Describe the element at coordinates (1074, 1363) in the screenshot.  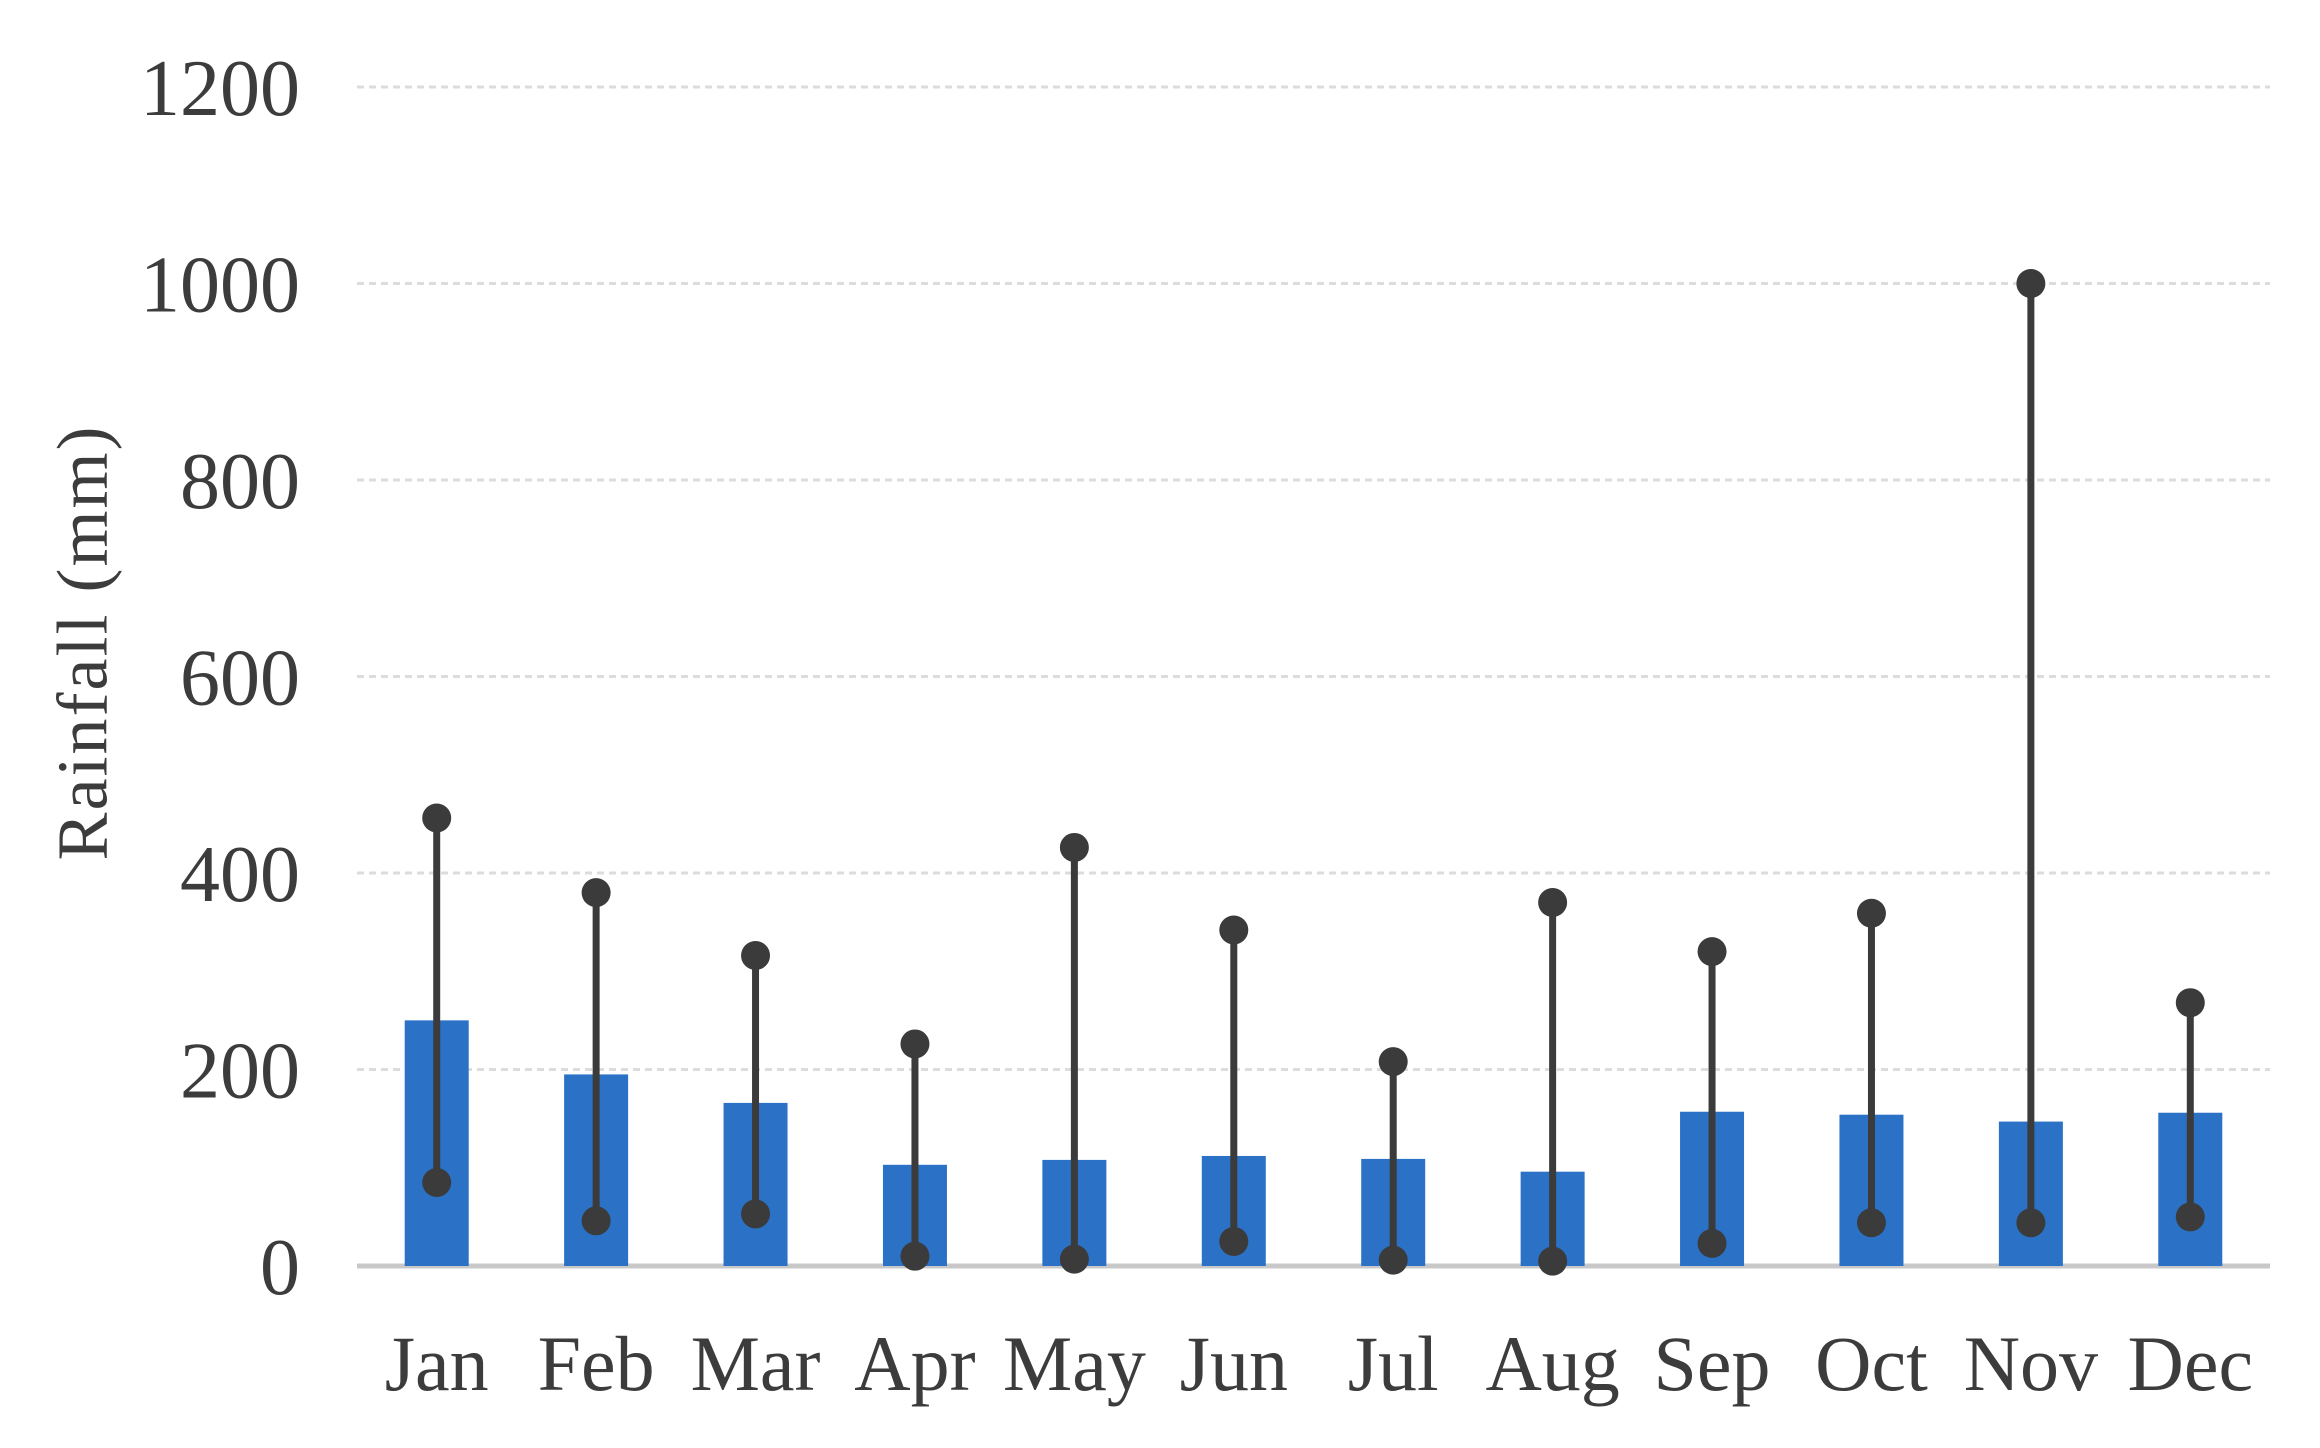
I see `x-axis-label: May` at that location.